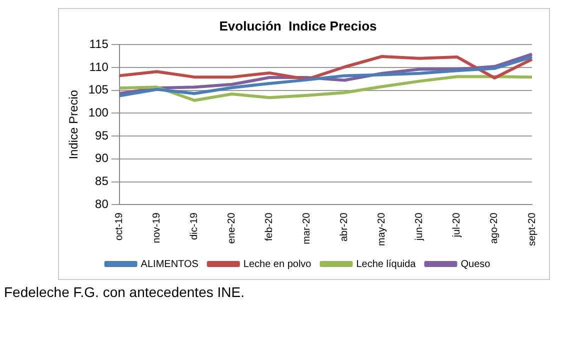 The height and width of the screenshot is (341, 568). What do you see at coordinates (232, 228) in the screenshot?
I see `x-tick-label: ene-20` at bounding box center [232, 228].